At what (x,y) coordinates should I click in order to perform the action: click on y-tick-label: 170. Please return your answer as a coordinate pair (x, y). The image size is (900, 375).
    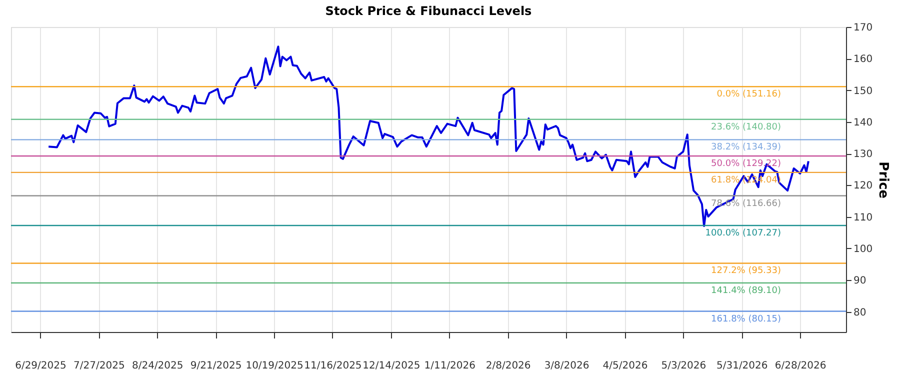
    Looking at the image, I should click on (863, 28).